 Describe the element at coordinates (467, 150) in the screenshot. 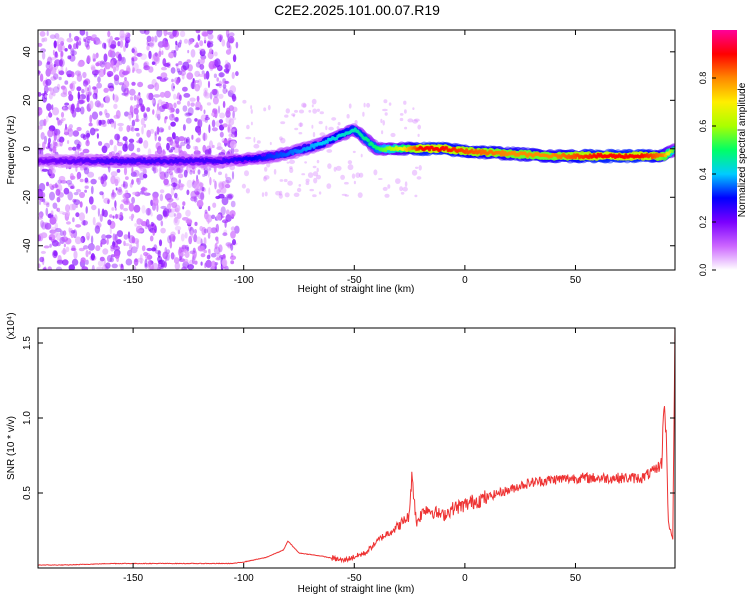

I see `spectrogram-ridge-cell` at that location.